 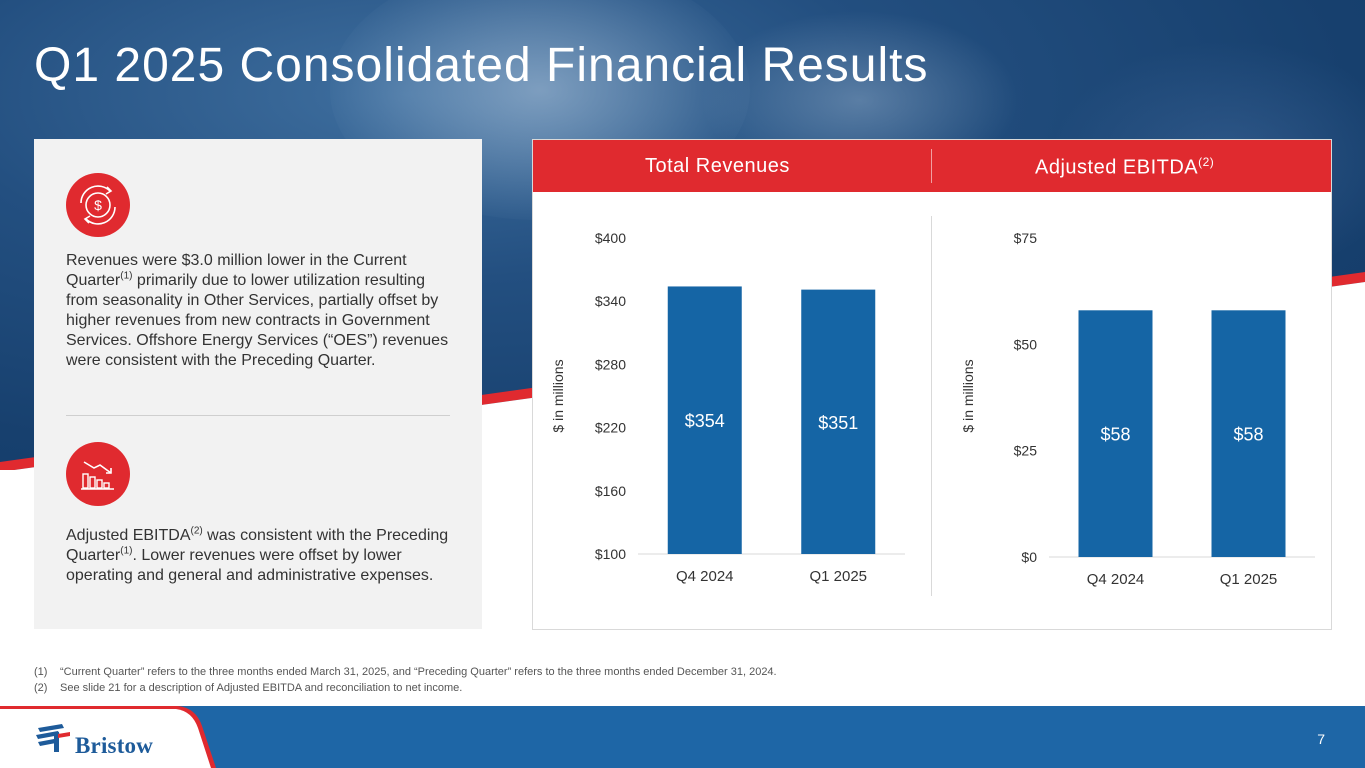 I want to click on y-tick-label: $25, so click(x=1026, y=451).